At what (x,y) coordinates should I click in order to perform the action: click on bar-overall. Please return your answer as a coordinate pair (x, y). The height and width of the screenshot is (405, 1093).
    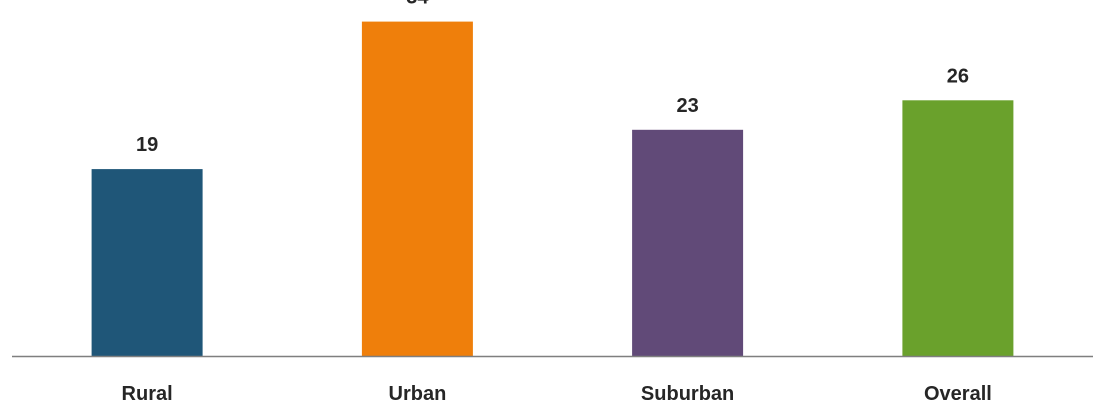
    Looking at the image, I should click on (958, 228).